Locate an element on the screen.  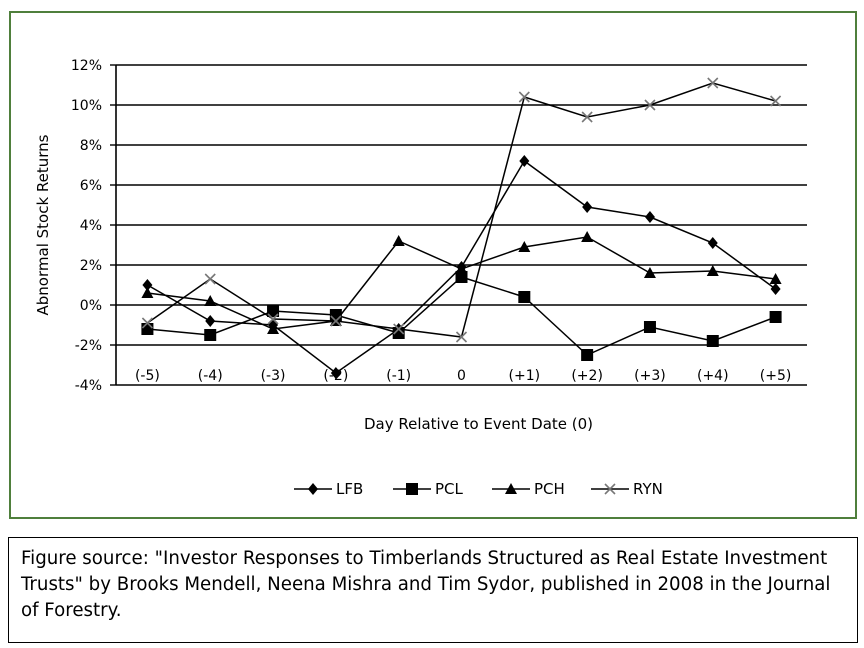
x-tick-label: 0 is located at coordinates (461, 376).